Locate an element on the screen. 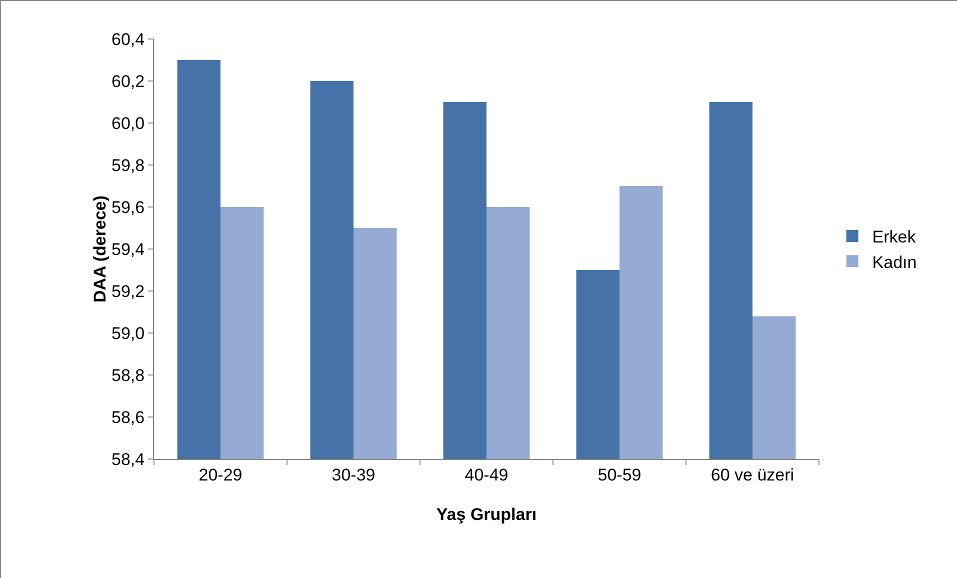 The width and height of the screenshot is (957, 578). x-tick-label: 60 ve üzeri is located at coordinates (752, 474).